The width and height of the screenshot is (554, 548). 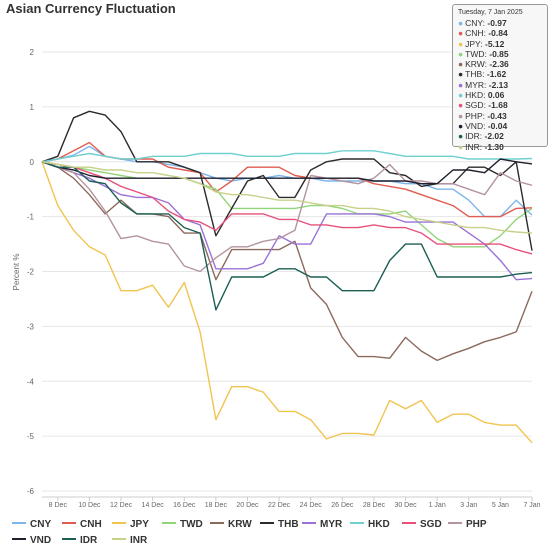 What do you see at coordinates (531, 505) in the screenshot?
I see `x-tick-label: 7 Jan` at bounding box center [531, 505].